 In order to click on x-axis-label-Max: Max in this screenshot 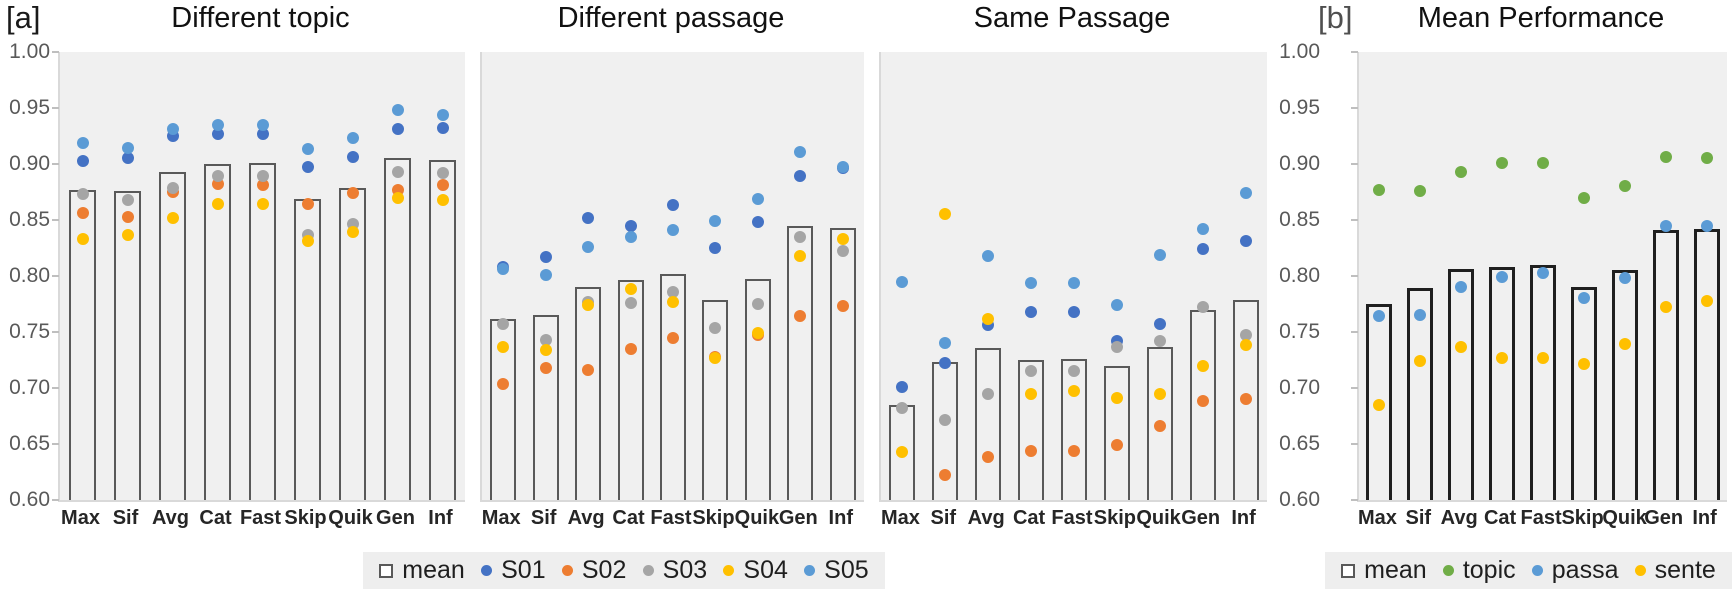, I will do `click(501, 518)`.